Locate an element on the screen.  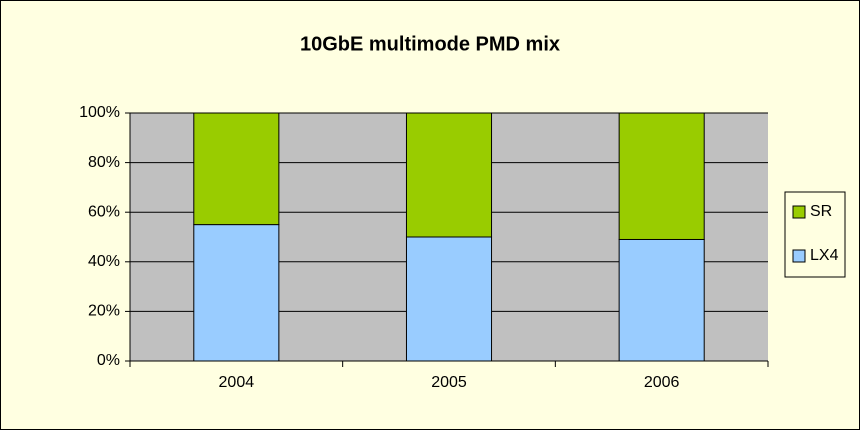
y-tick-label: 40% is located at coordinates (104, 261).